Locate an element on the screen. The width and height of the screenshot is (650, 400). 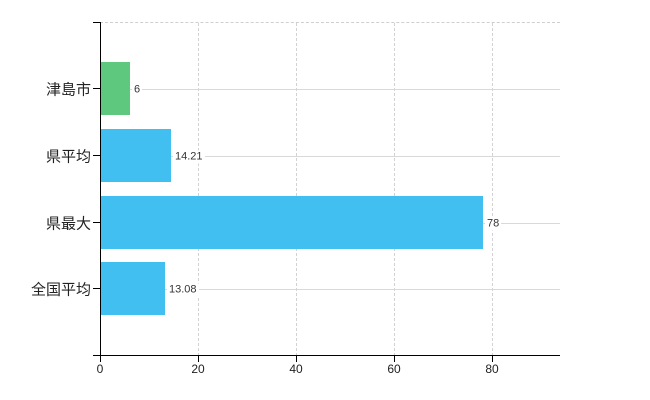
category-label: 全国平均 is located at coordinates (60, 290).